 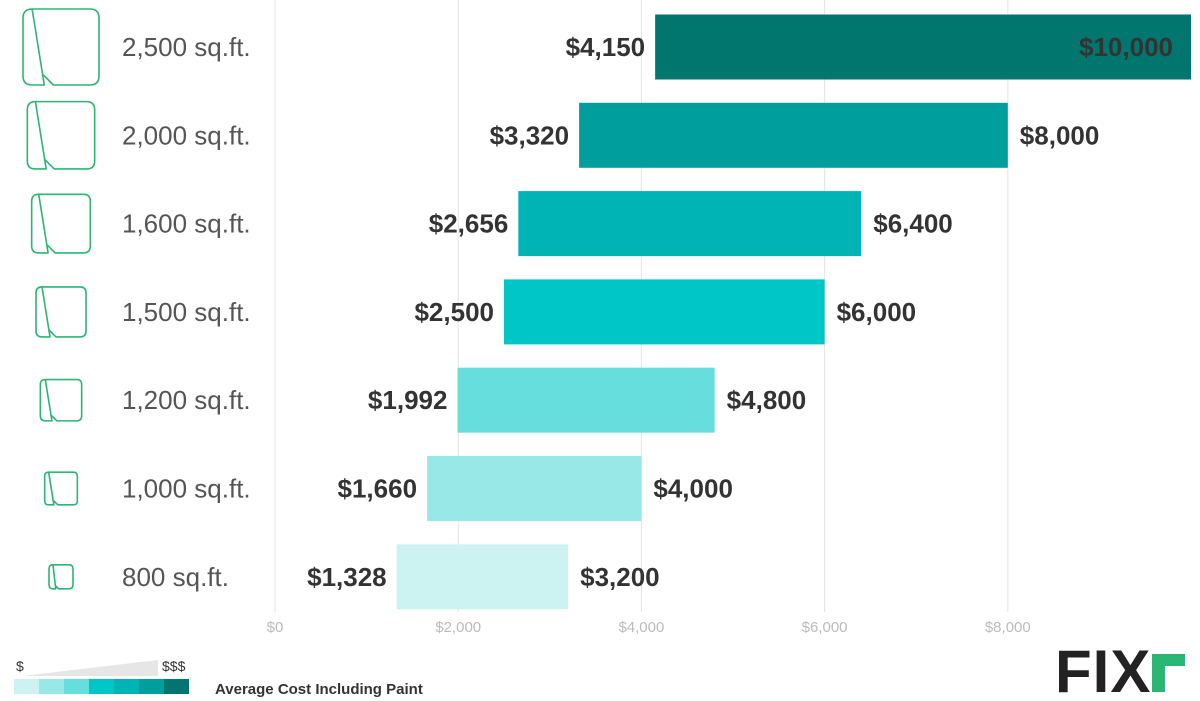 What do you see at coordinates (1008, 627) in the screenshot?
I see `x-tick-label: $8,000` at bounding box center [1008, 627].